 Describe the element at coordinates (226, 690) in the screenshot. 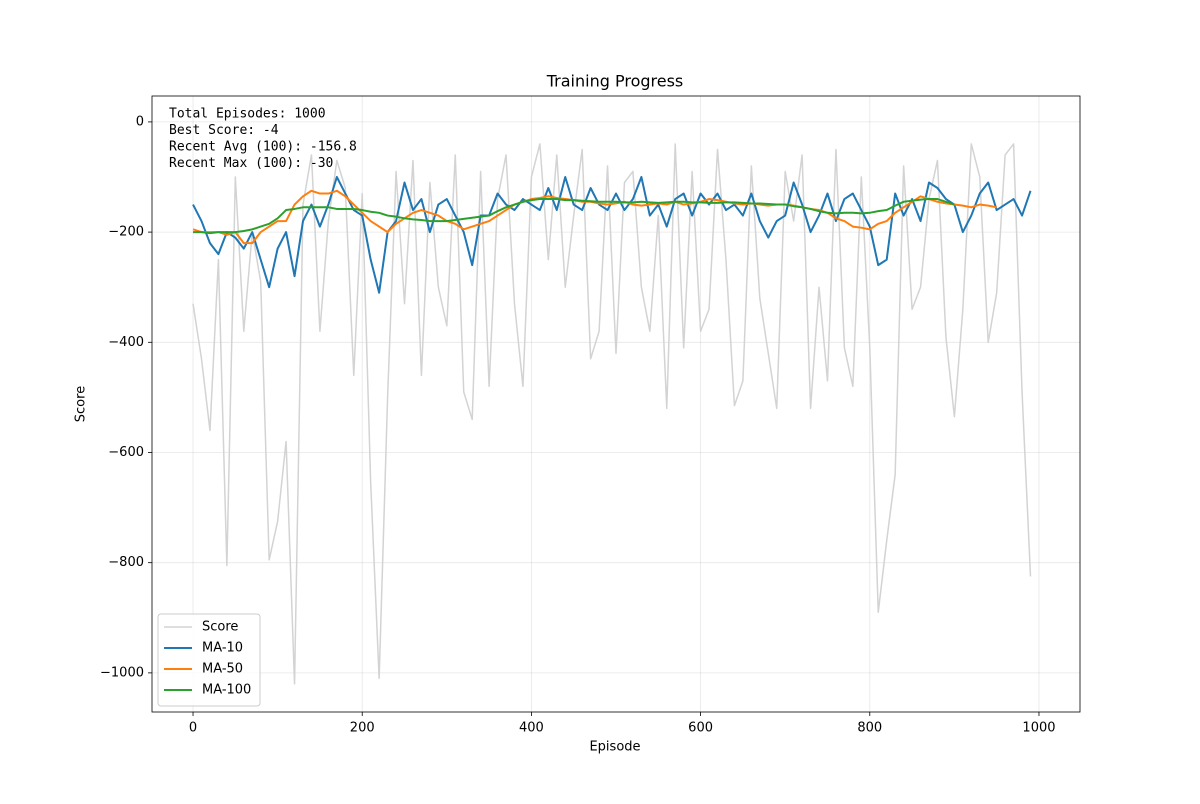

I see `legend-label: MA-100` at that location.